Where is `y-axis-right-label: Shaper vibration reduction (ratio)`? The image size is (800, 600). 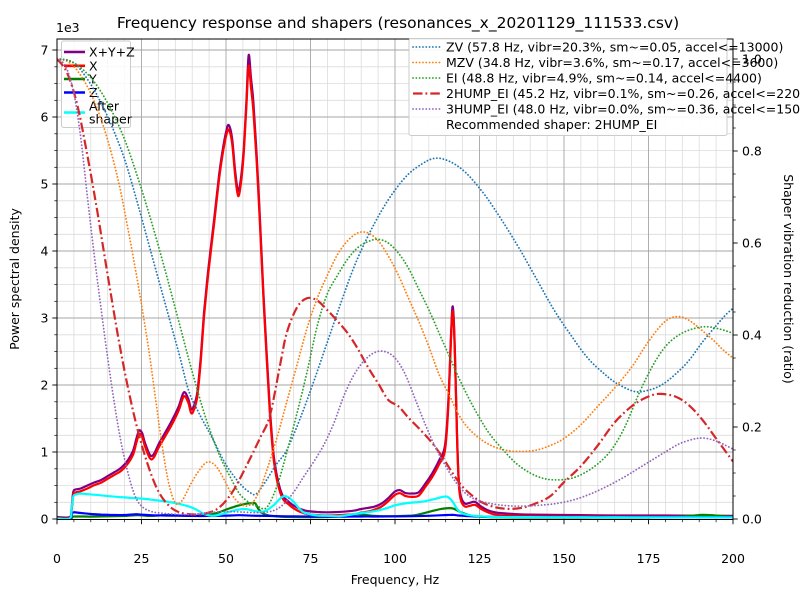 y-axis-right-label: Shaper vibration reduction (ratio) is located at coordinates (788, 279).